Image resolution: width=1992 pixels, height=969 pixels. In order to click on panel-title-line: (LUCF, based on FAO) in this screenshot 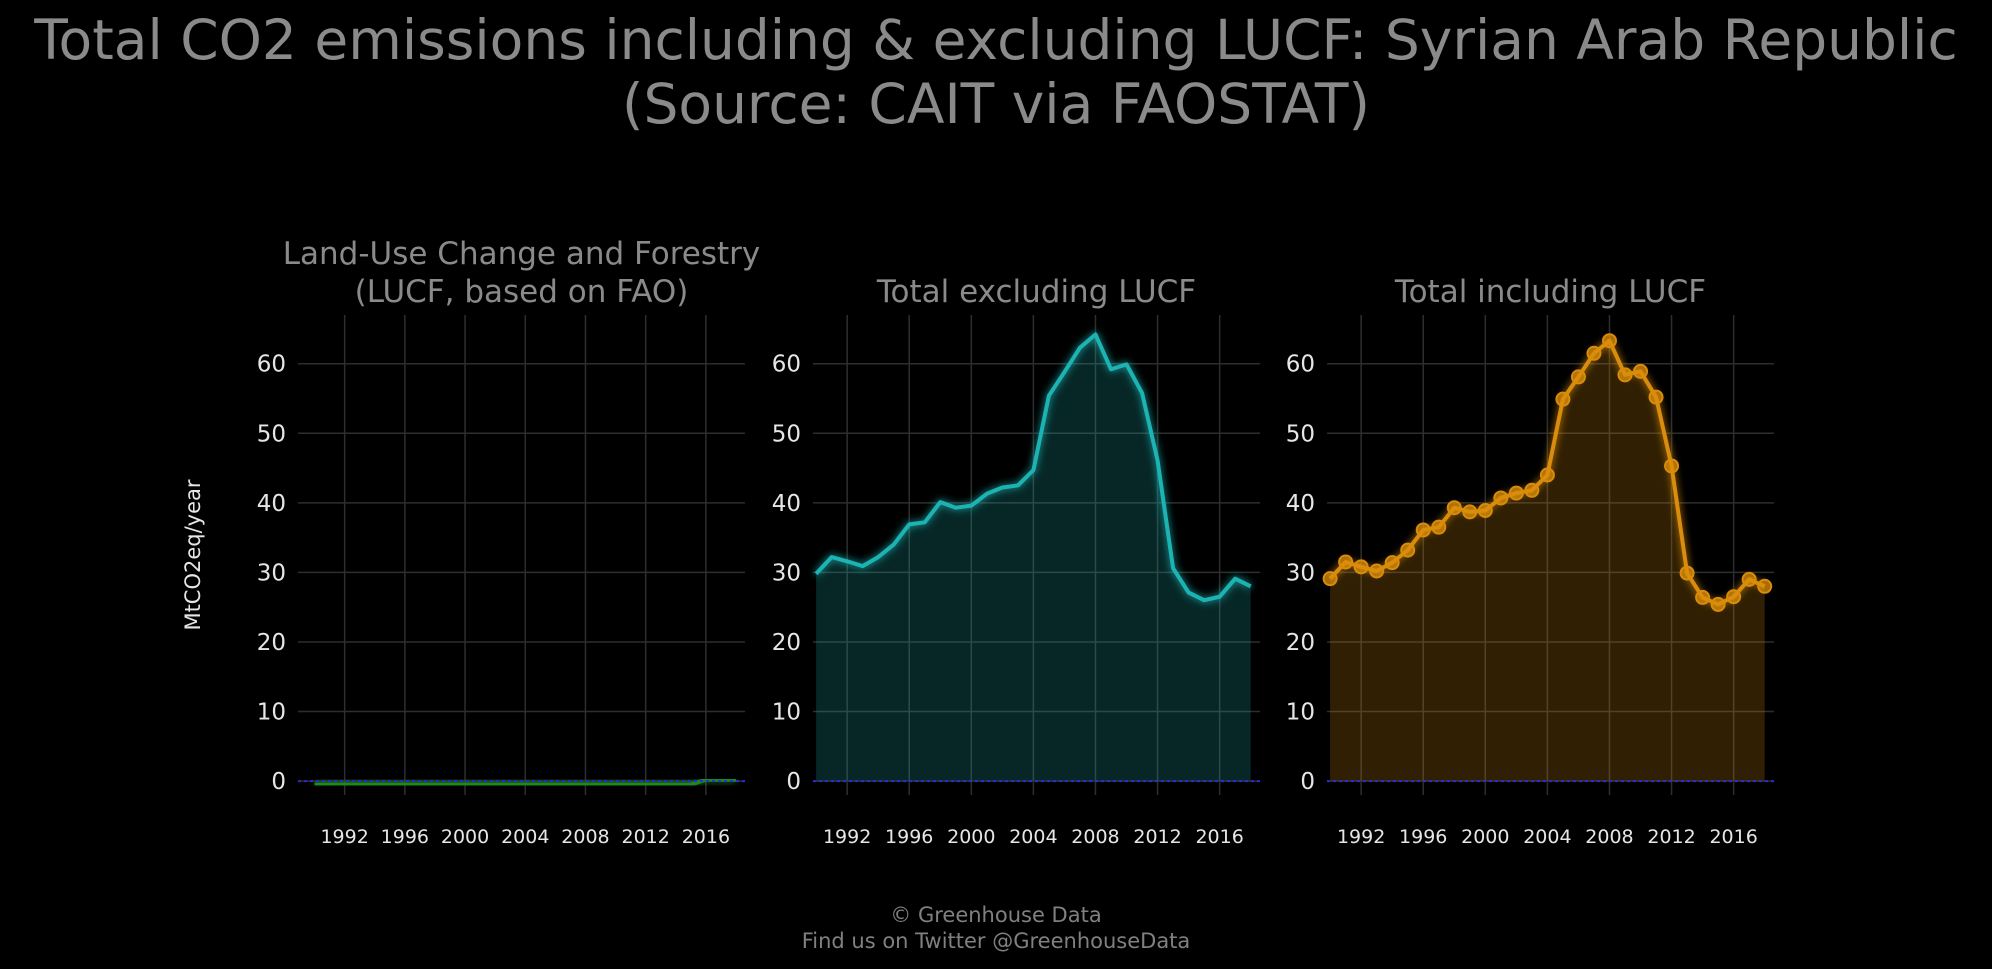, I will do `click(522, 292)`.